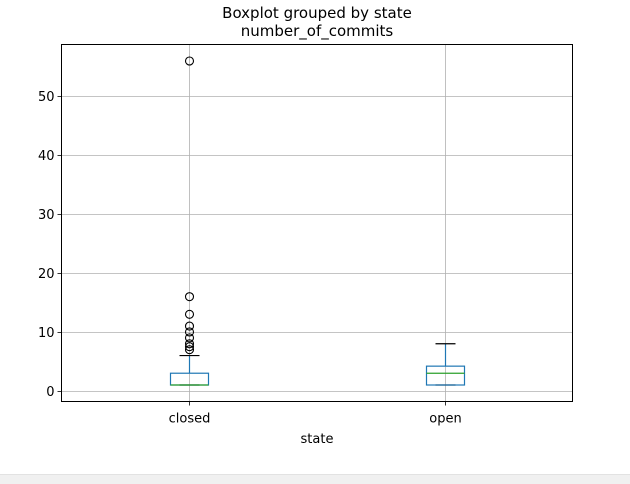 The width and height of the screenshot is (630, 484). I want to click on box, so click(445, 375).